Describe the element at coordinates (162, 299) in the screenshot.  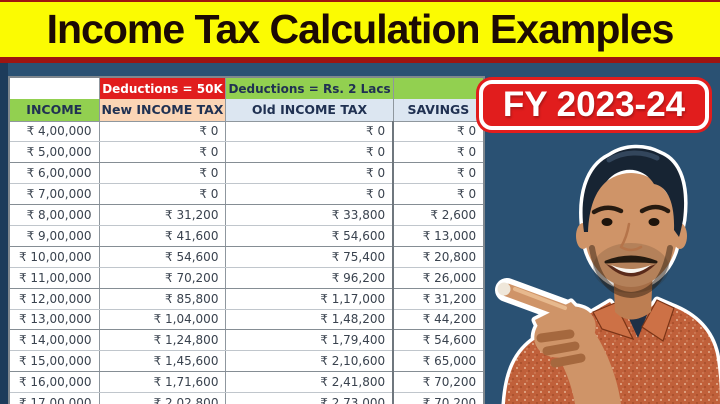
I see `new-tax-cell: ₹ 85,800` at that location.